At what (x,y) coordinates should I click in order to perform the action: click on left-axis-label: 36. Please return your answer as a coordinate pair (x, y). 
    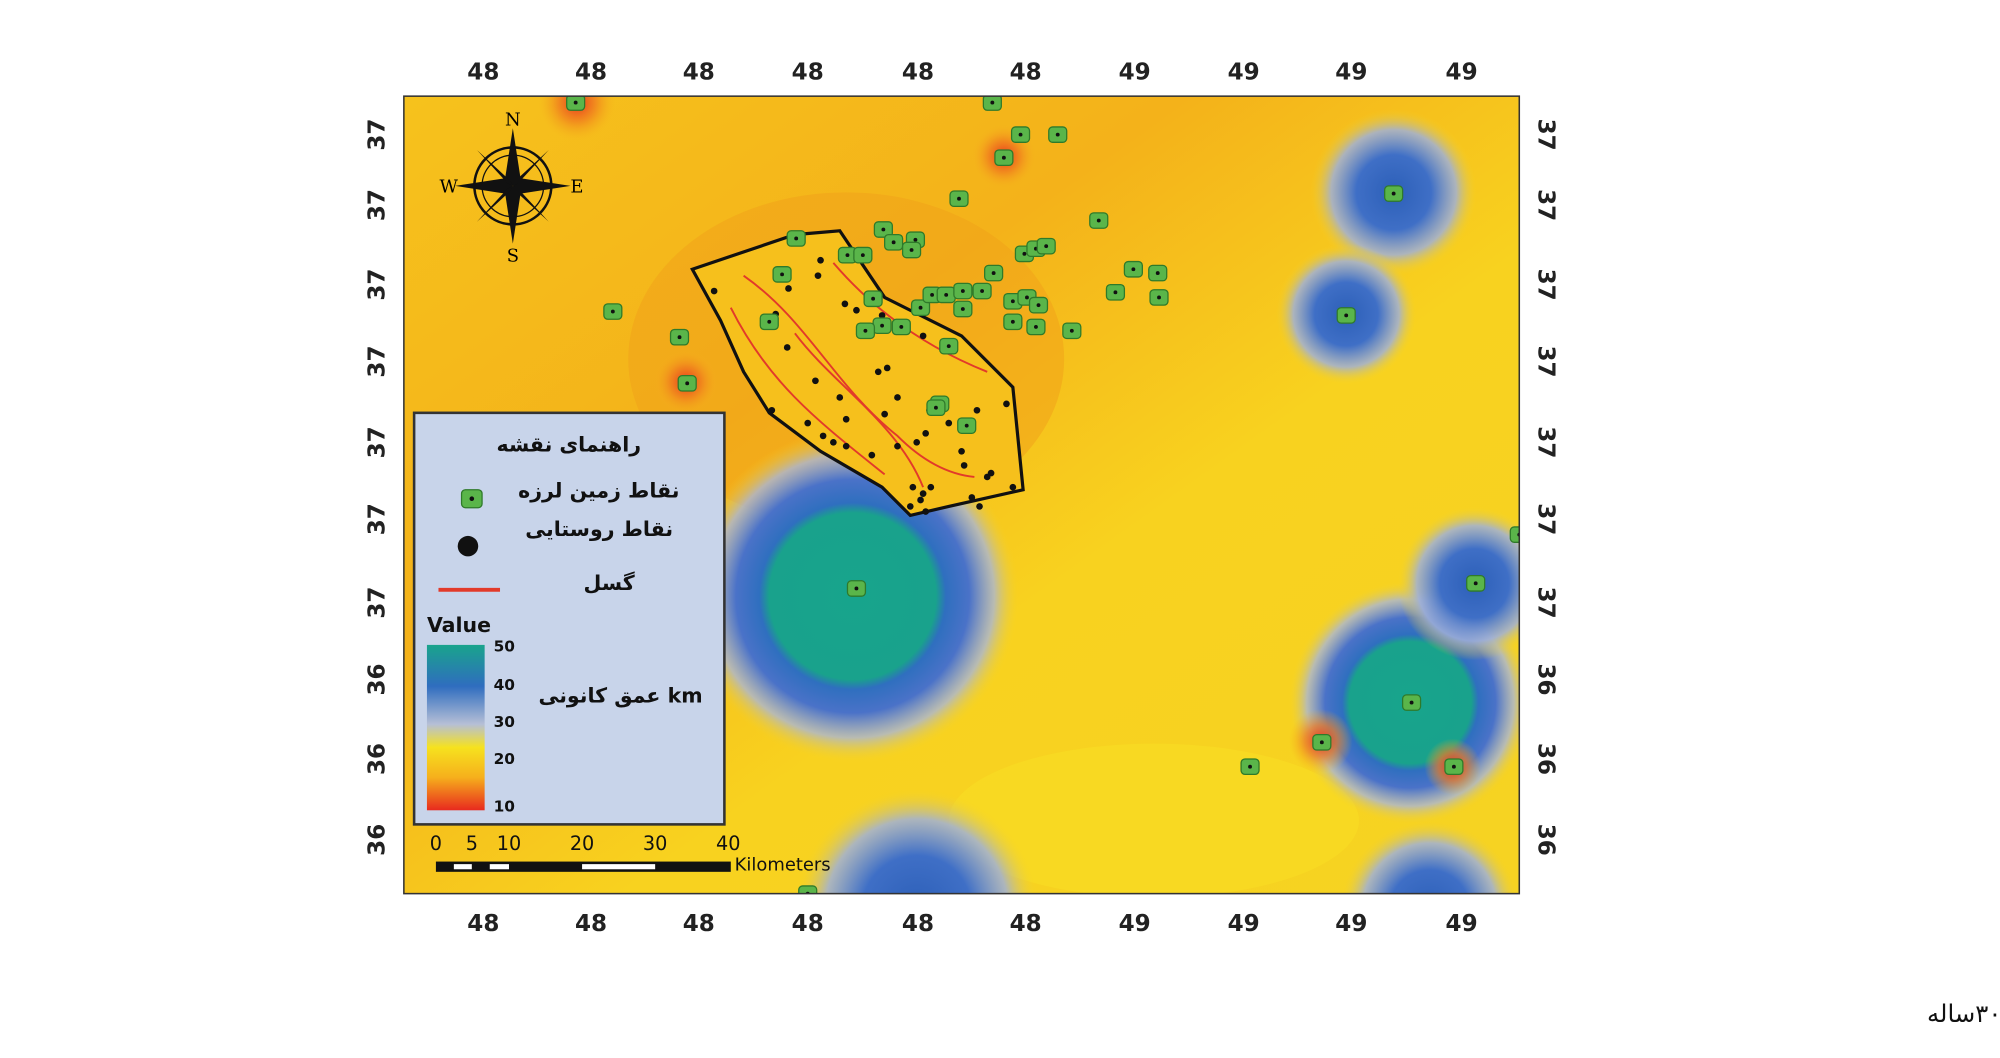
    Looking at the image, I should click on (378, 679).